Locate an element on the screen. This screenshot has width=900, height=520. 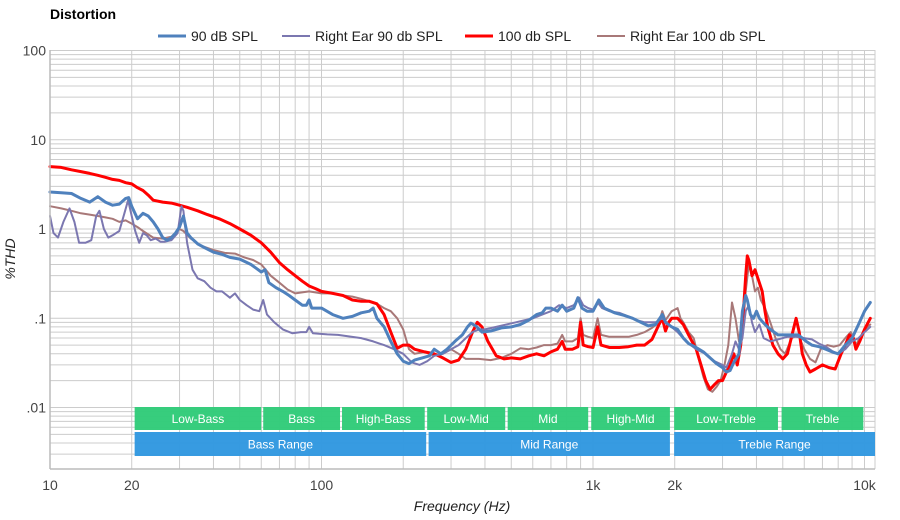
legend-item: 100 db SPL is located at coordinates (518, 36).